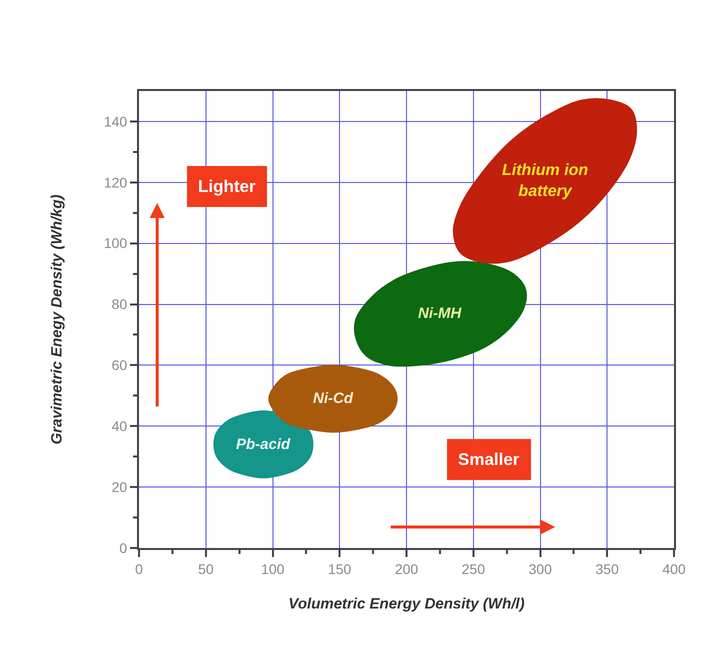  Describe the element at coordinates (406, 568) in the screenshot. I see `x-tick-label: 200` at that location.